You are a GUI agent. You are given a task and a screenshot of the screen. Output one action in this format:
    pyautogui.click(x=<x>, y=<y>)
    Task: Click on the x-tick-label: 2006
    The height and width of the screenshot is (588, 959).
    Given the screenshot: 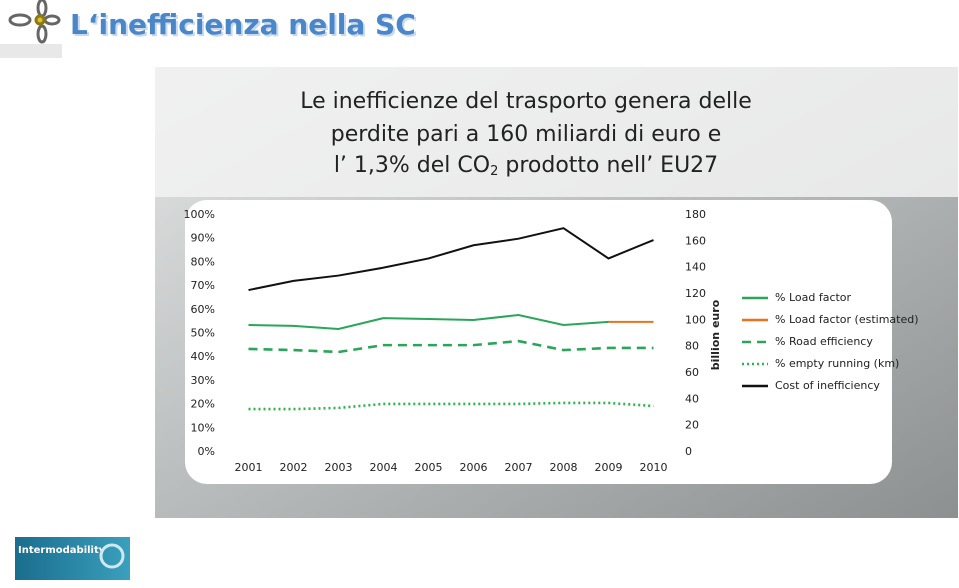 What is the action you would take?
    pyautogui.click(x=474, y=467)
    